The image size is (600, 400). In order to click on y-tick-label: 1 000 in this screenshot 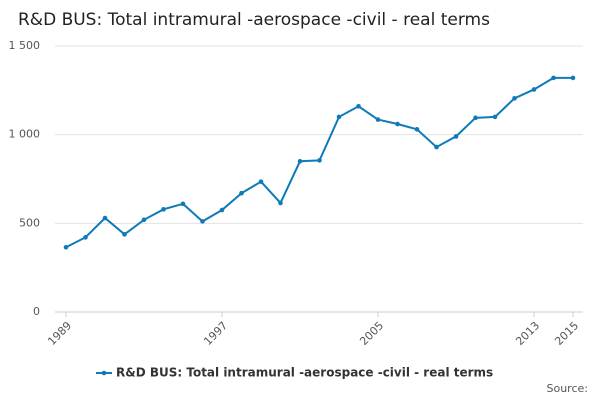, I will do `click(25, 134)`.